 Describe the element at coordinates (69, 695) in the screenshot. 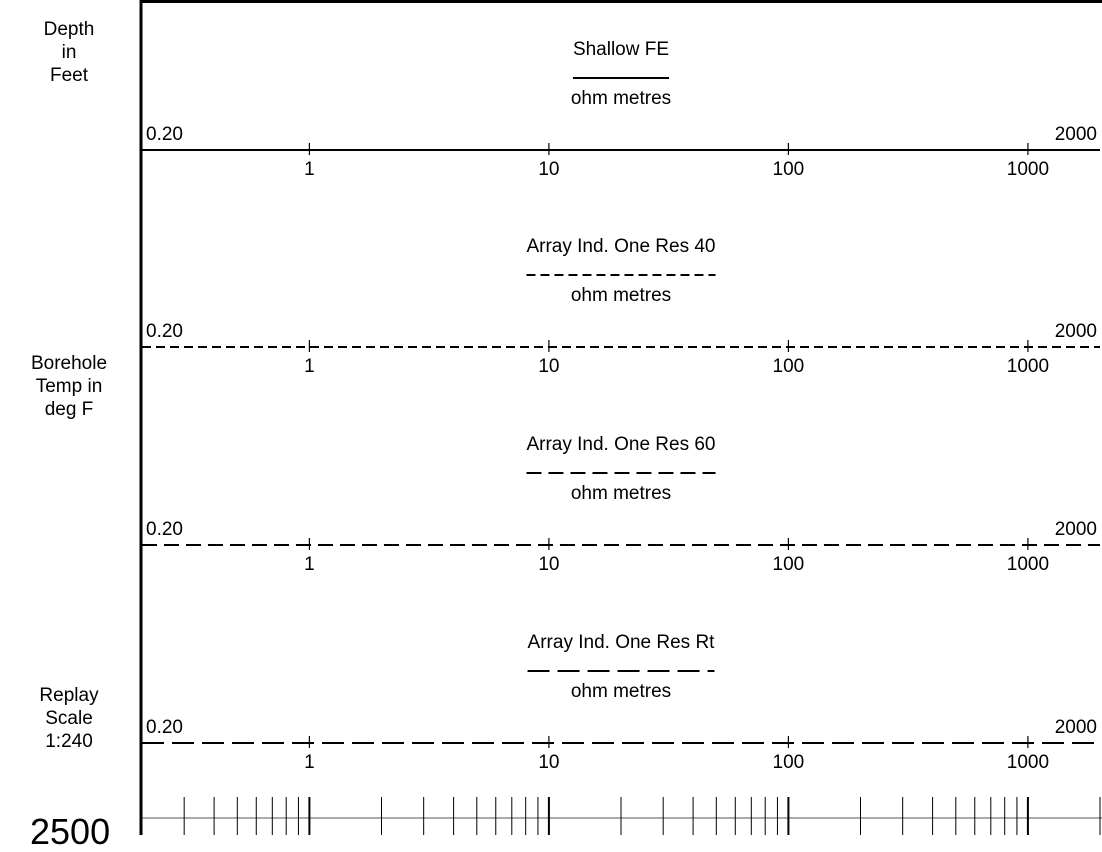

I see `replay-scale-label-line: Replay` at that location.